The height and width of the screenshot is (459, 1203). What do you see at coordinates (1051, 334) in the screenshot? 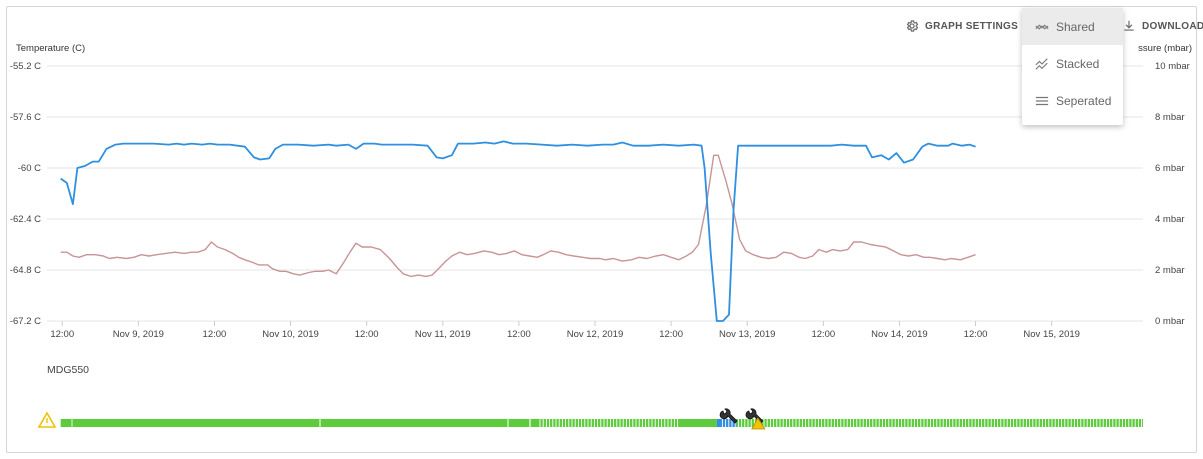
I see `x-tick-label: Nov 15, 2019` at bounding box center [1051, 334].